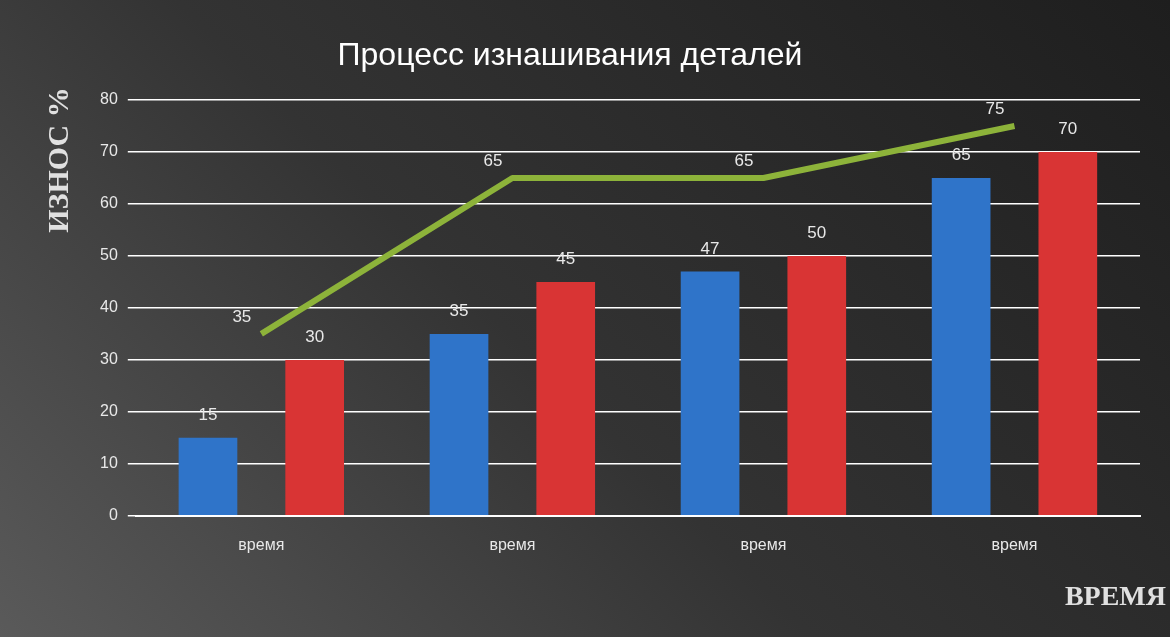  I want to click on y-tick-label: 20, so click(109, 411).